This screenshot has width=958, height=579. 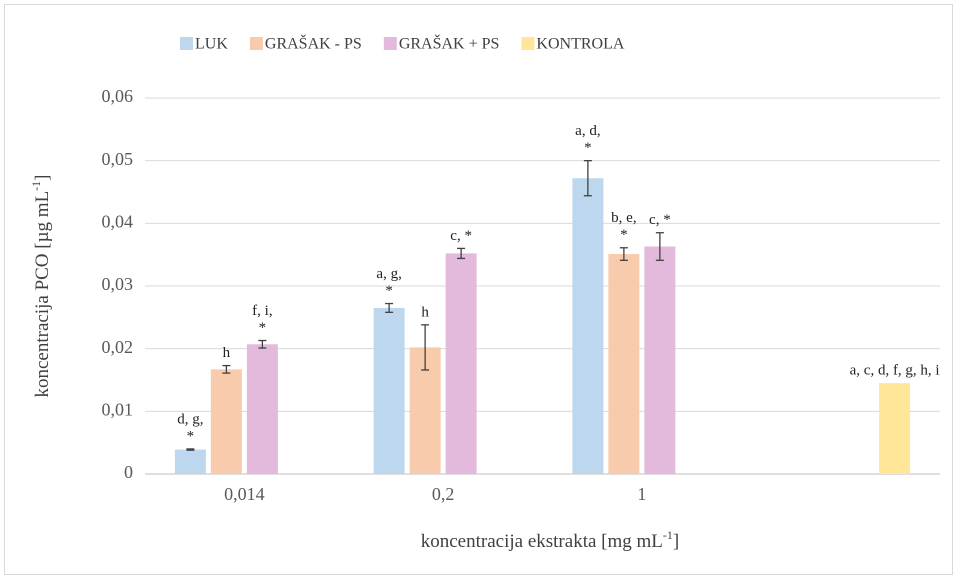 What do you see at coordinates (128, 472) in the screenshot?
I see `y-tick-label: 0` at bounding box center [128, 472].